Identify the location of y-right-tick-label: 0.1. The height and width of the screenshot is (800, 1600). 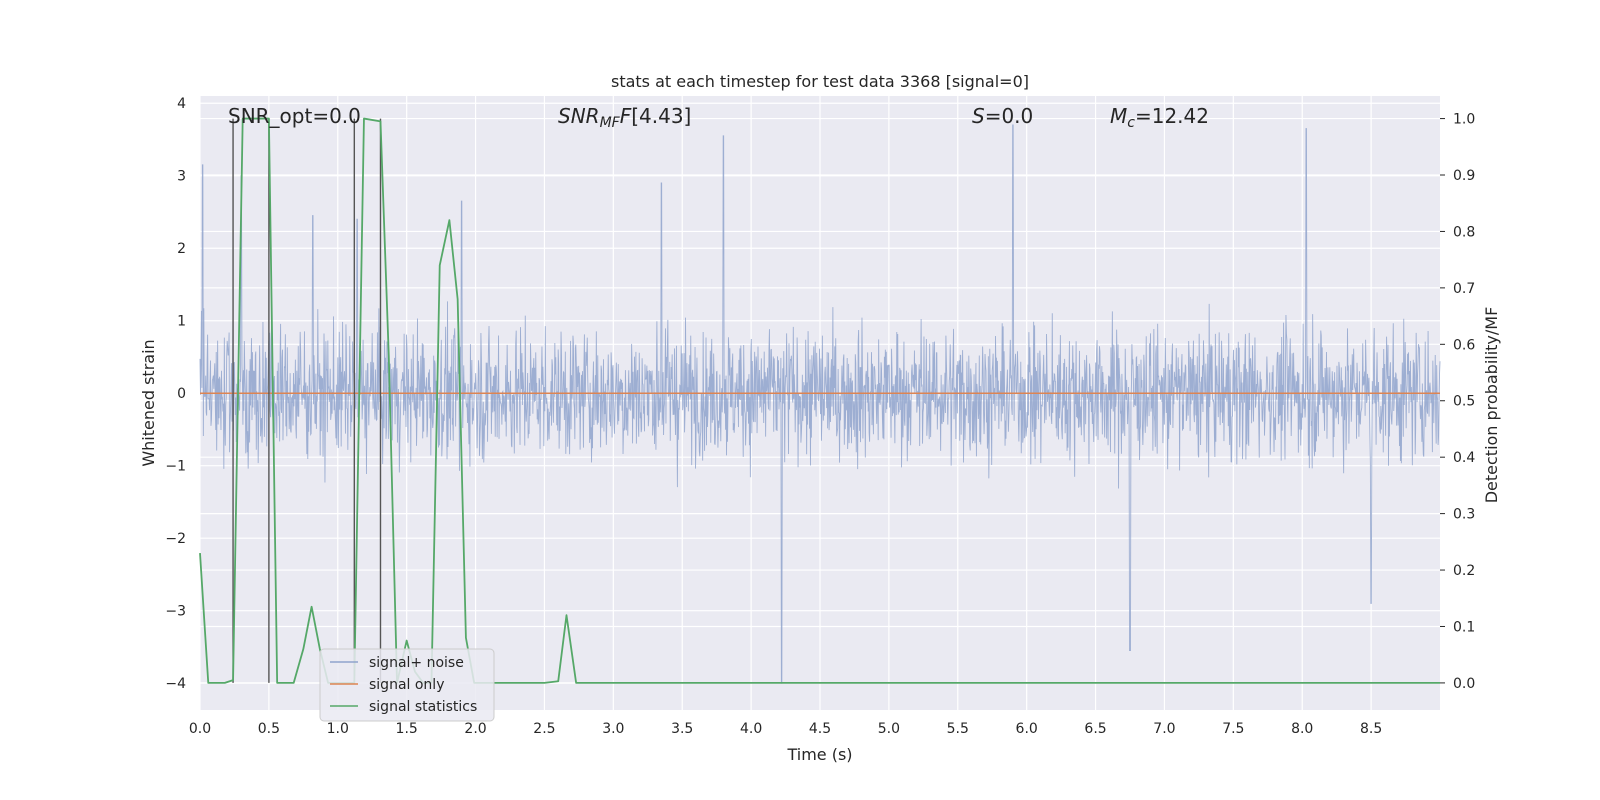
(1464, 627).